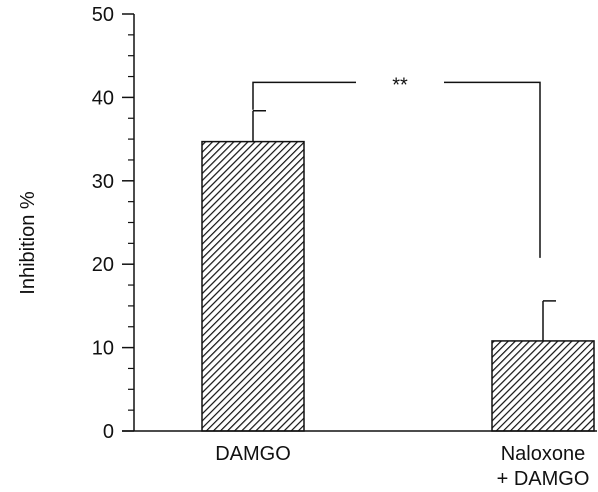 This screenshot has width=598, height=492. I want to click on x-category-label-1: Naloxone, so click(543, 454).